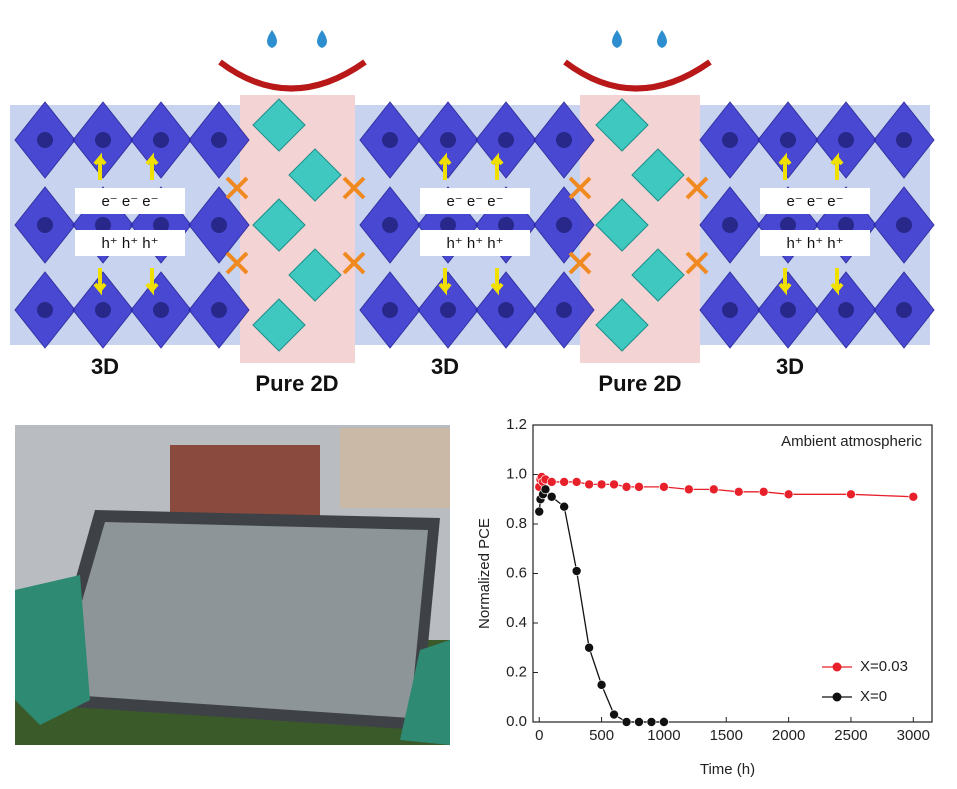 The height and width of the screenshot is (789, 957). I want to click on arrow, so click(292, 75).